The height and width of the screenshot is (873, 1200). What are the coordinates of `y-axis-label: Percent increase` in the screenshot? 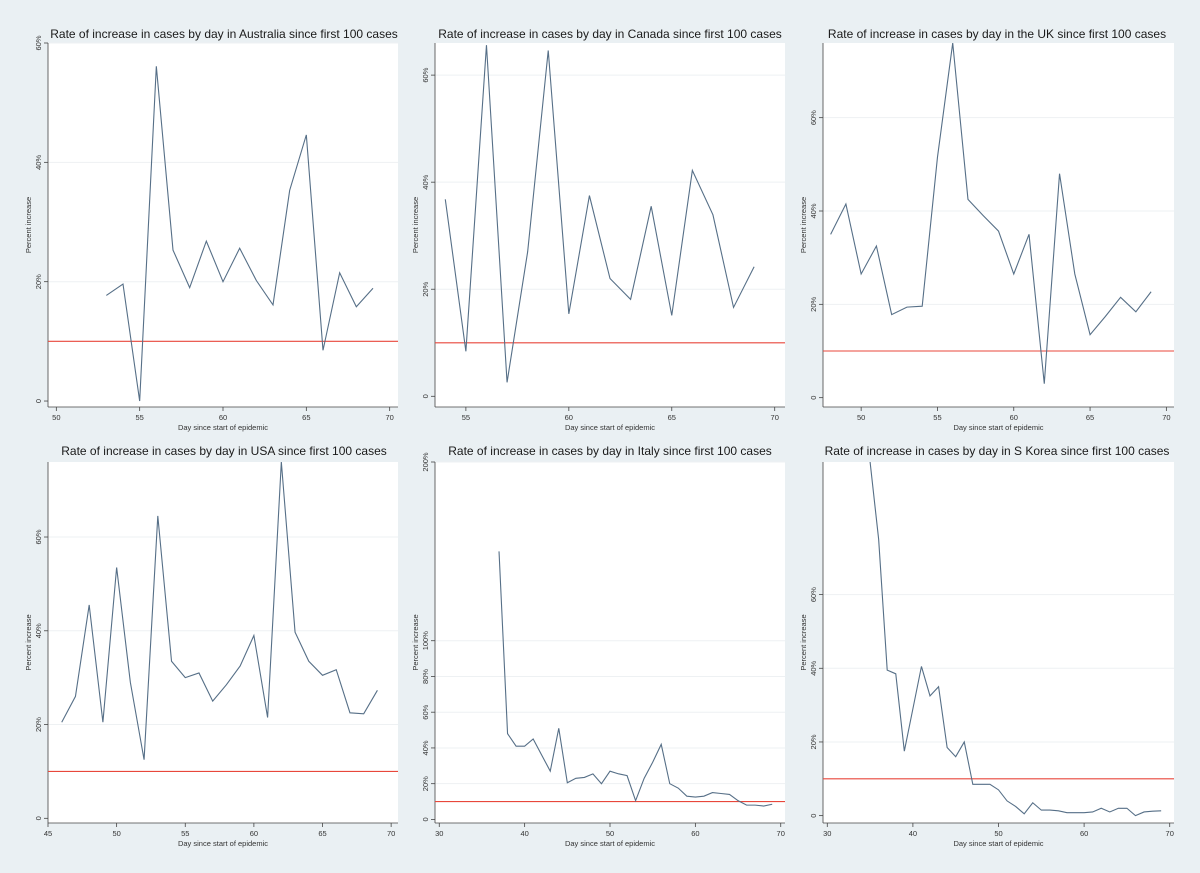 It's located at (415, 225).